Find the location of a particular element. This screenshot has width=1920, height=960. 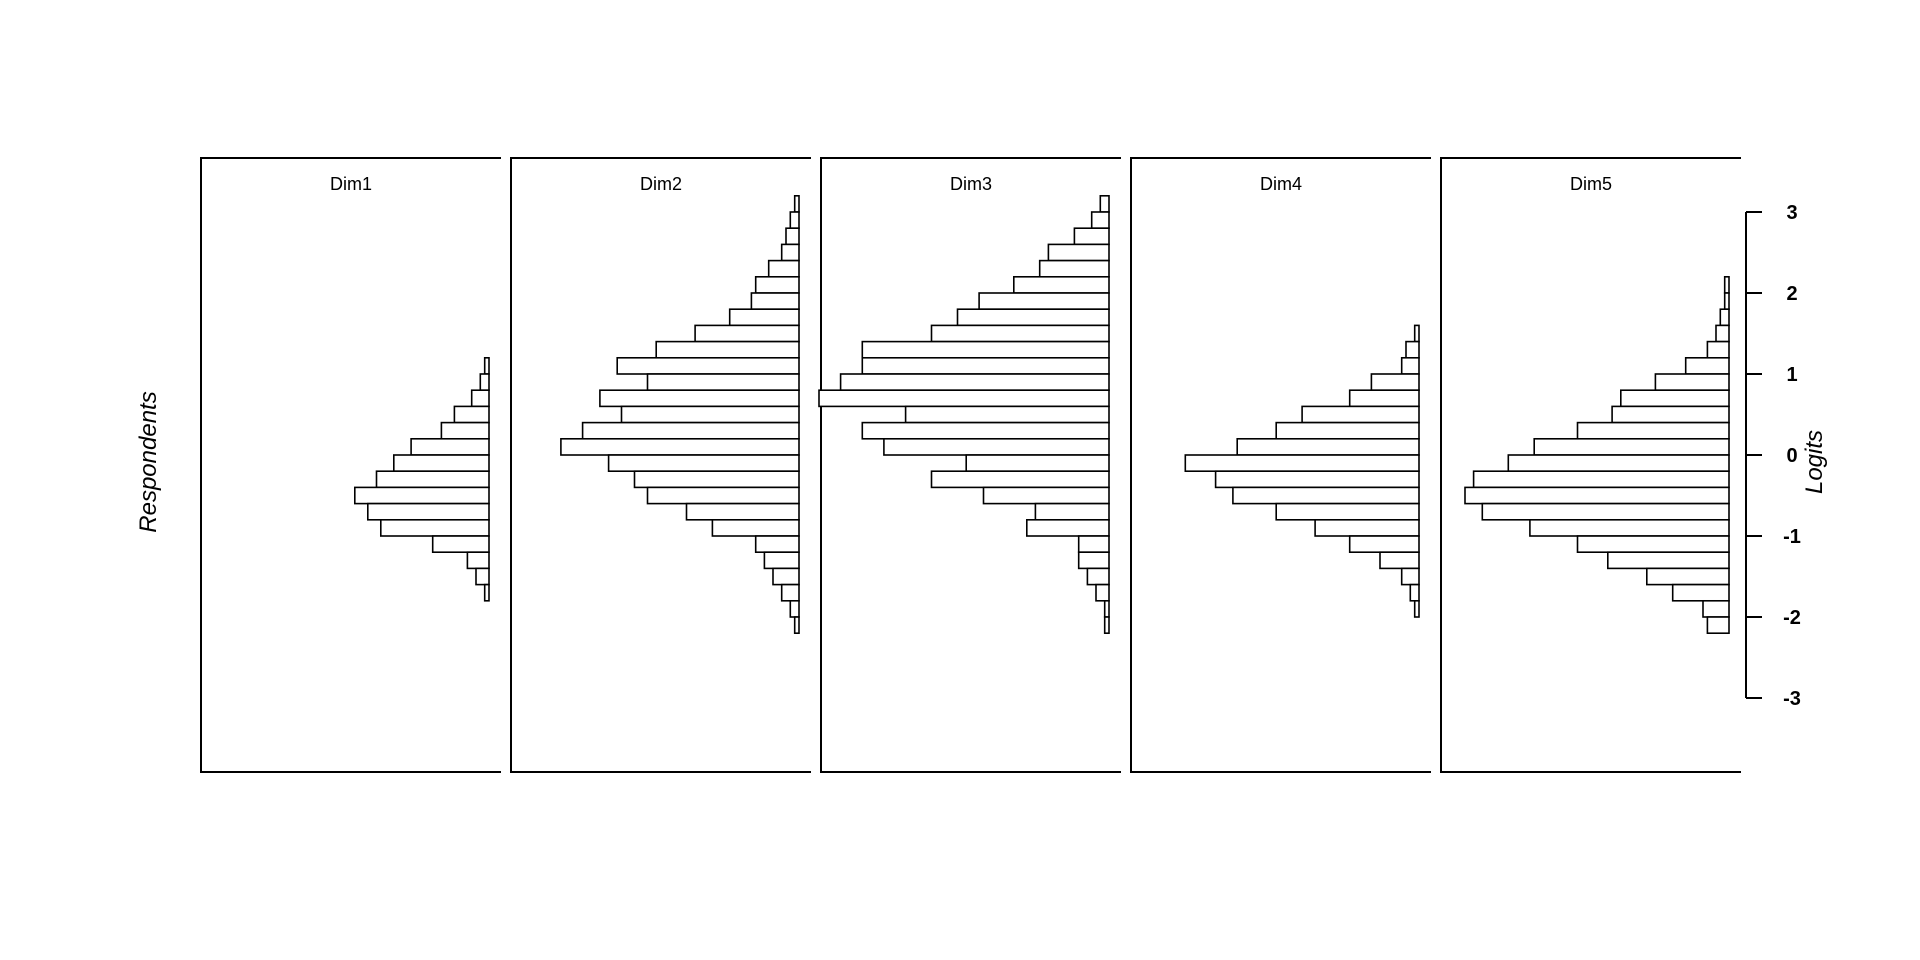

tick-label: 3 is located at coordinates (1791, 213).